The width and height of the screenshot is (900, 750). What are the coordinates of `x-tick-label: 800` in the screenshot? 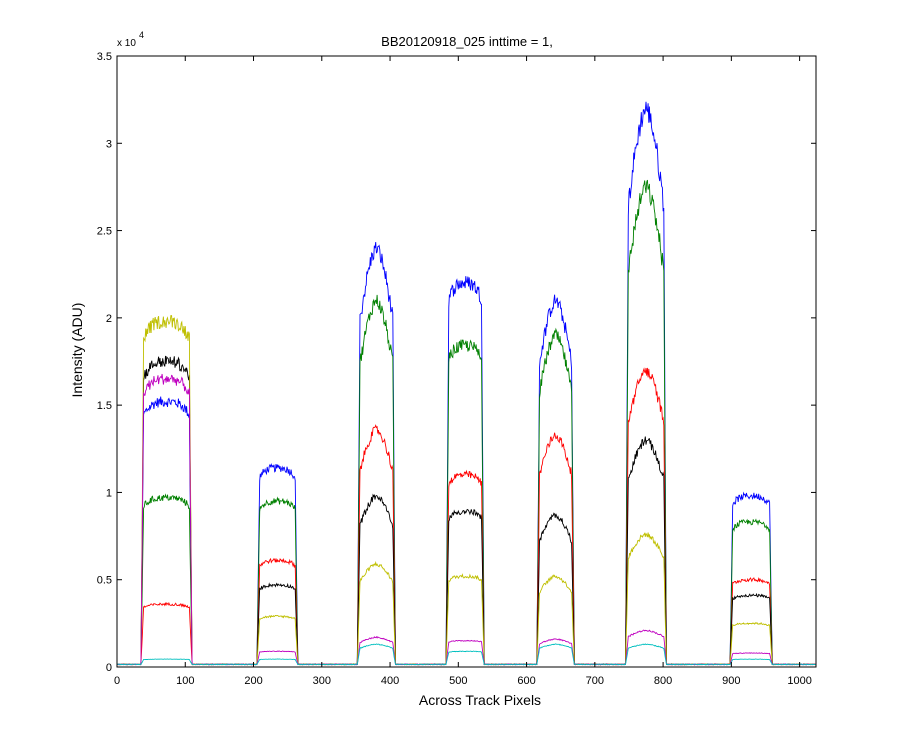 It's located at (663, 681).